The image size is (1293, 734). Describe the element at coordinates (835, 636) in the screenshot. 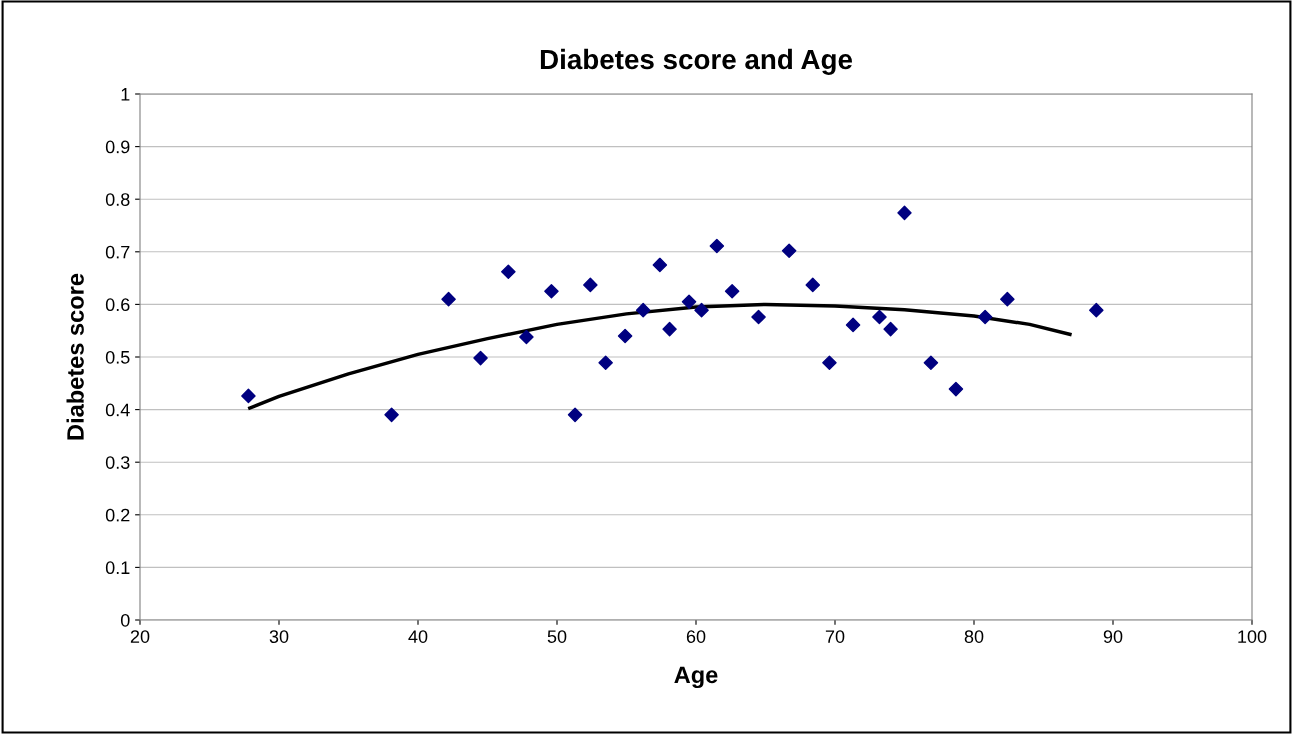

I see `x-tick-label: 70` at that location.